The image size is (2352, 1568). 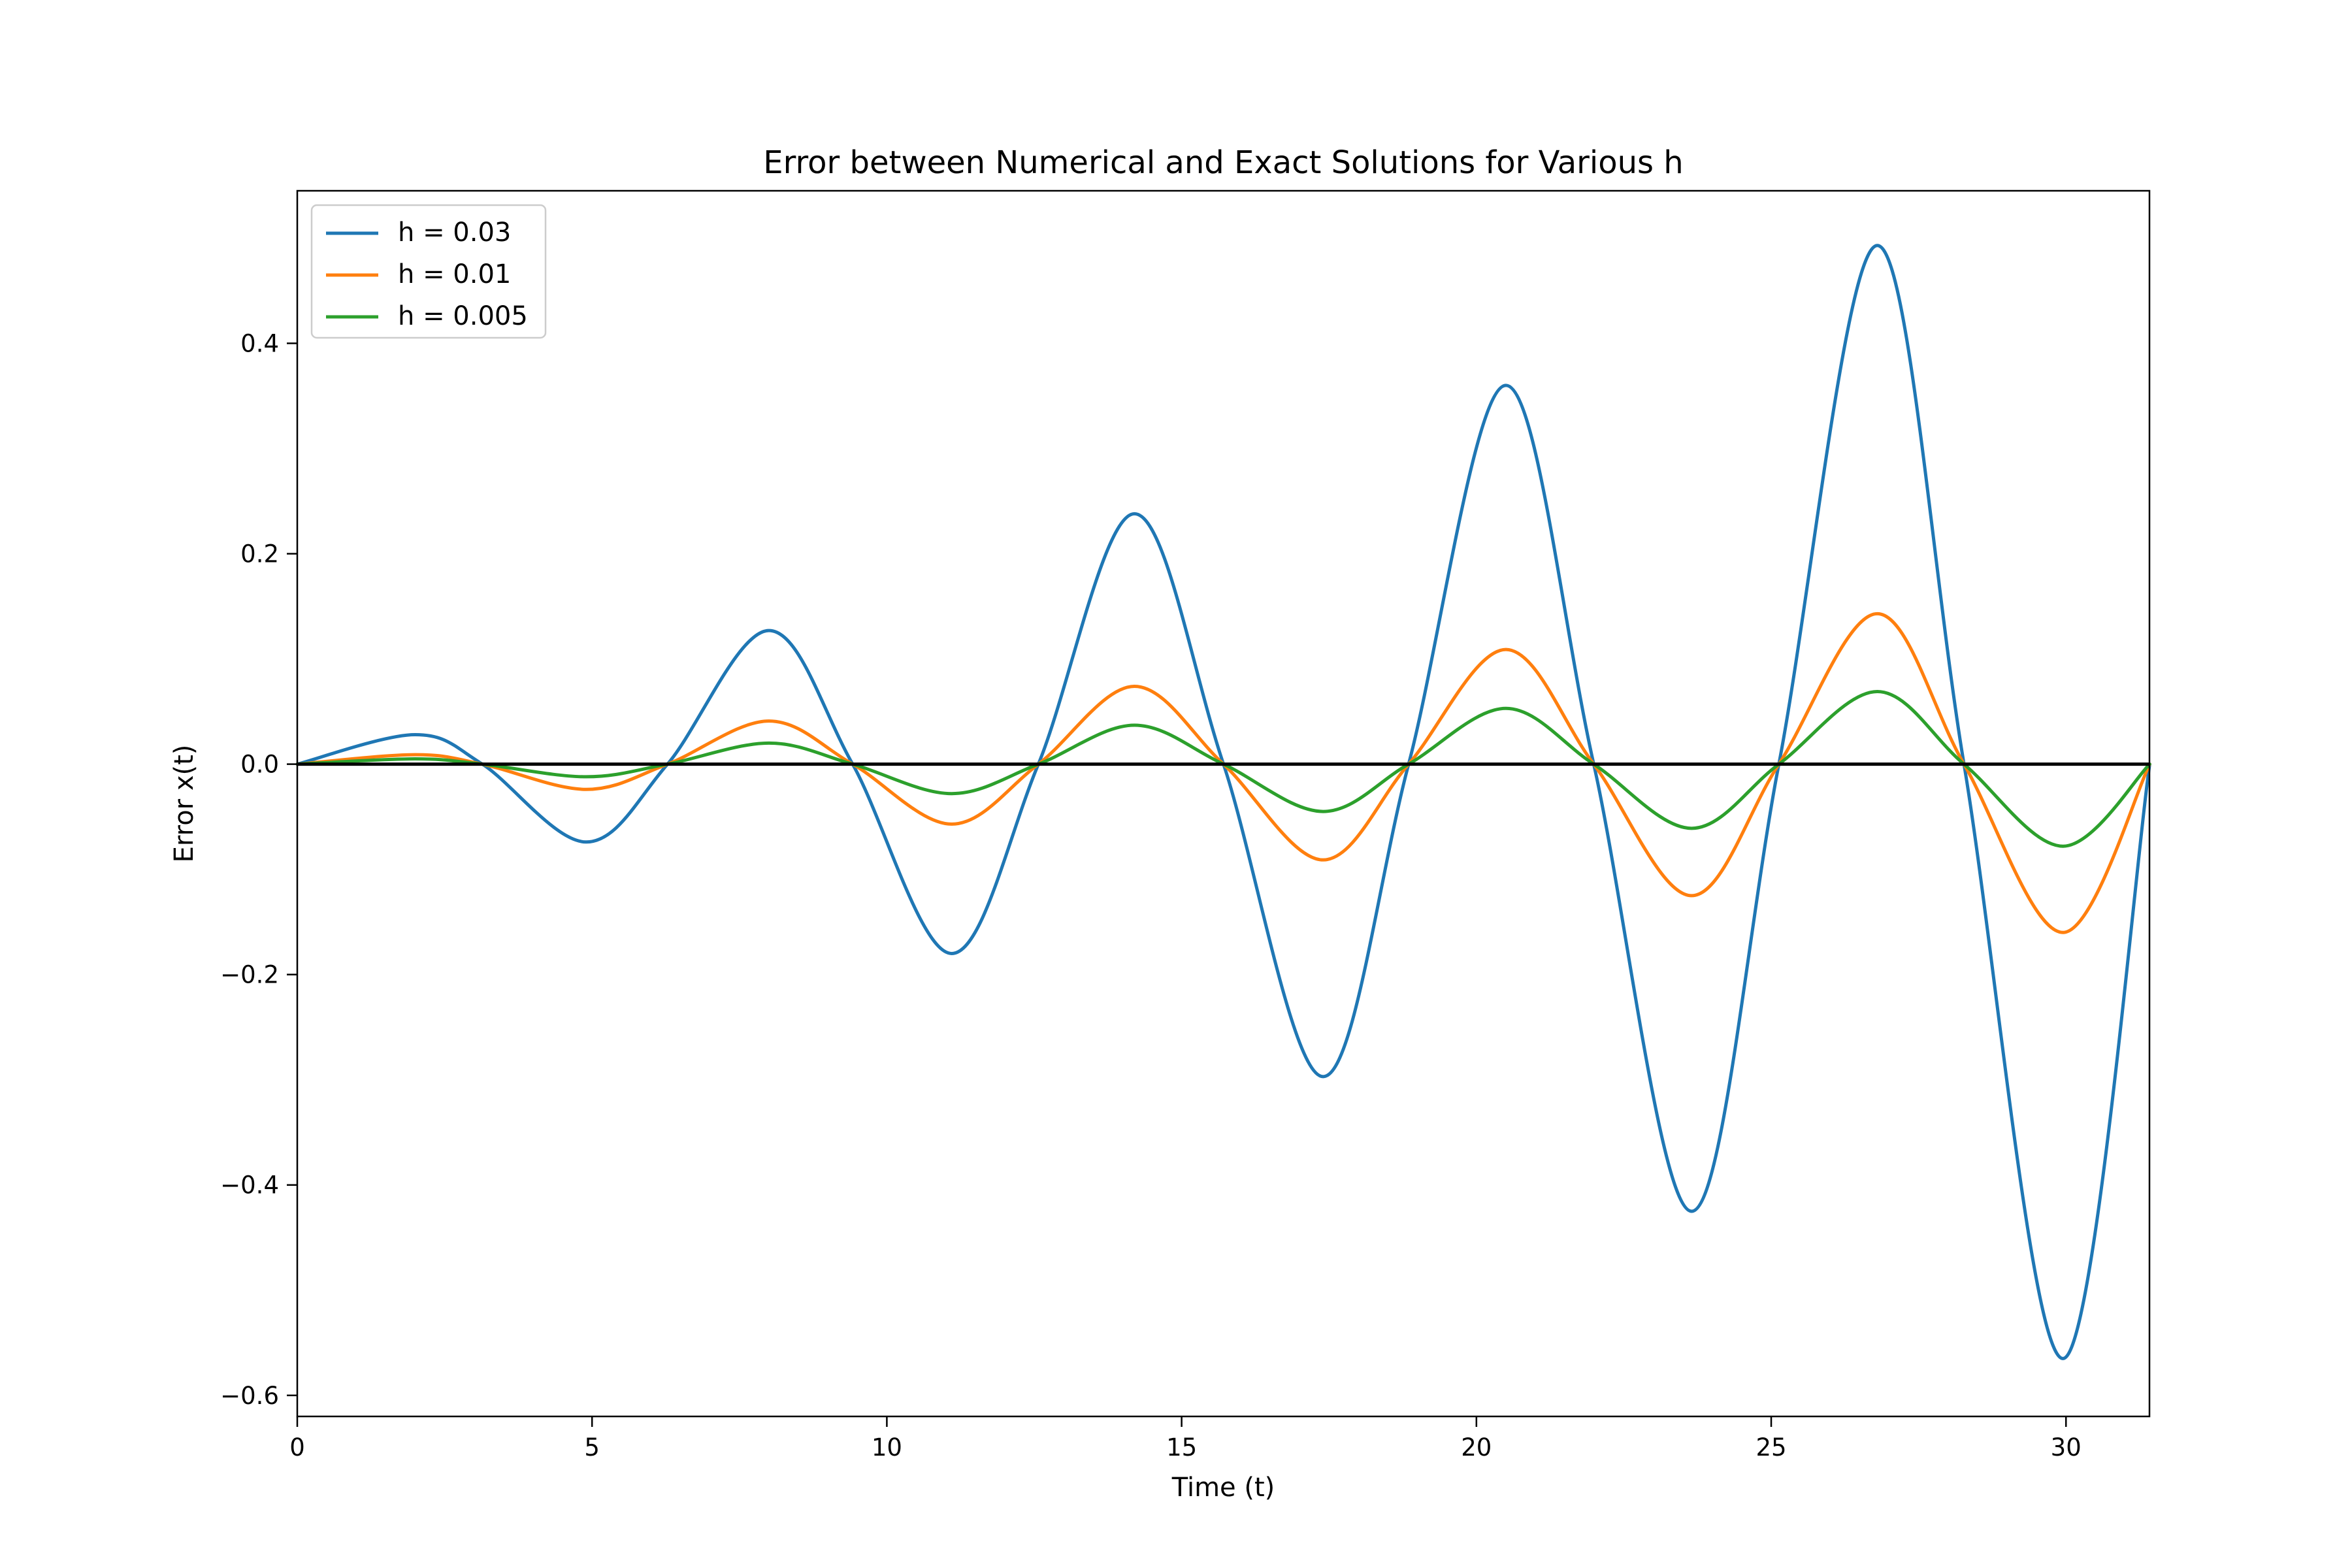 What do you see at coordinates (259, 765) in the screenshot?
I see `y-tick-label: 0.0` at bounding box center [259, 765].